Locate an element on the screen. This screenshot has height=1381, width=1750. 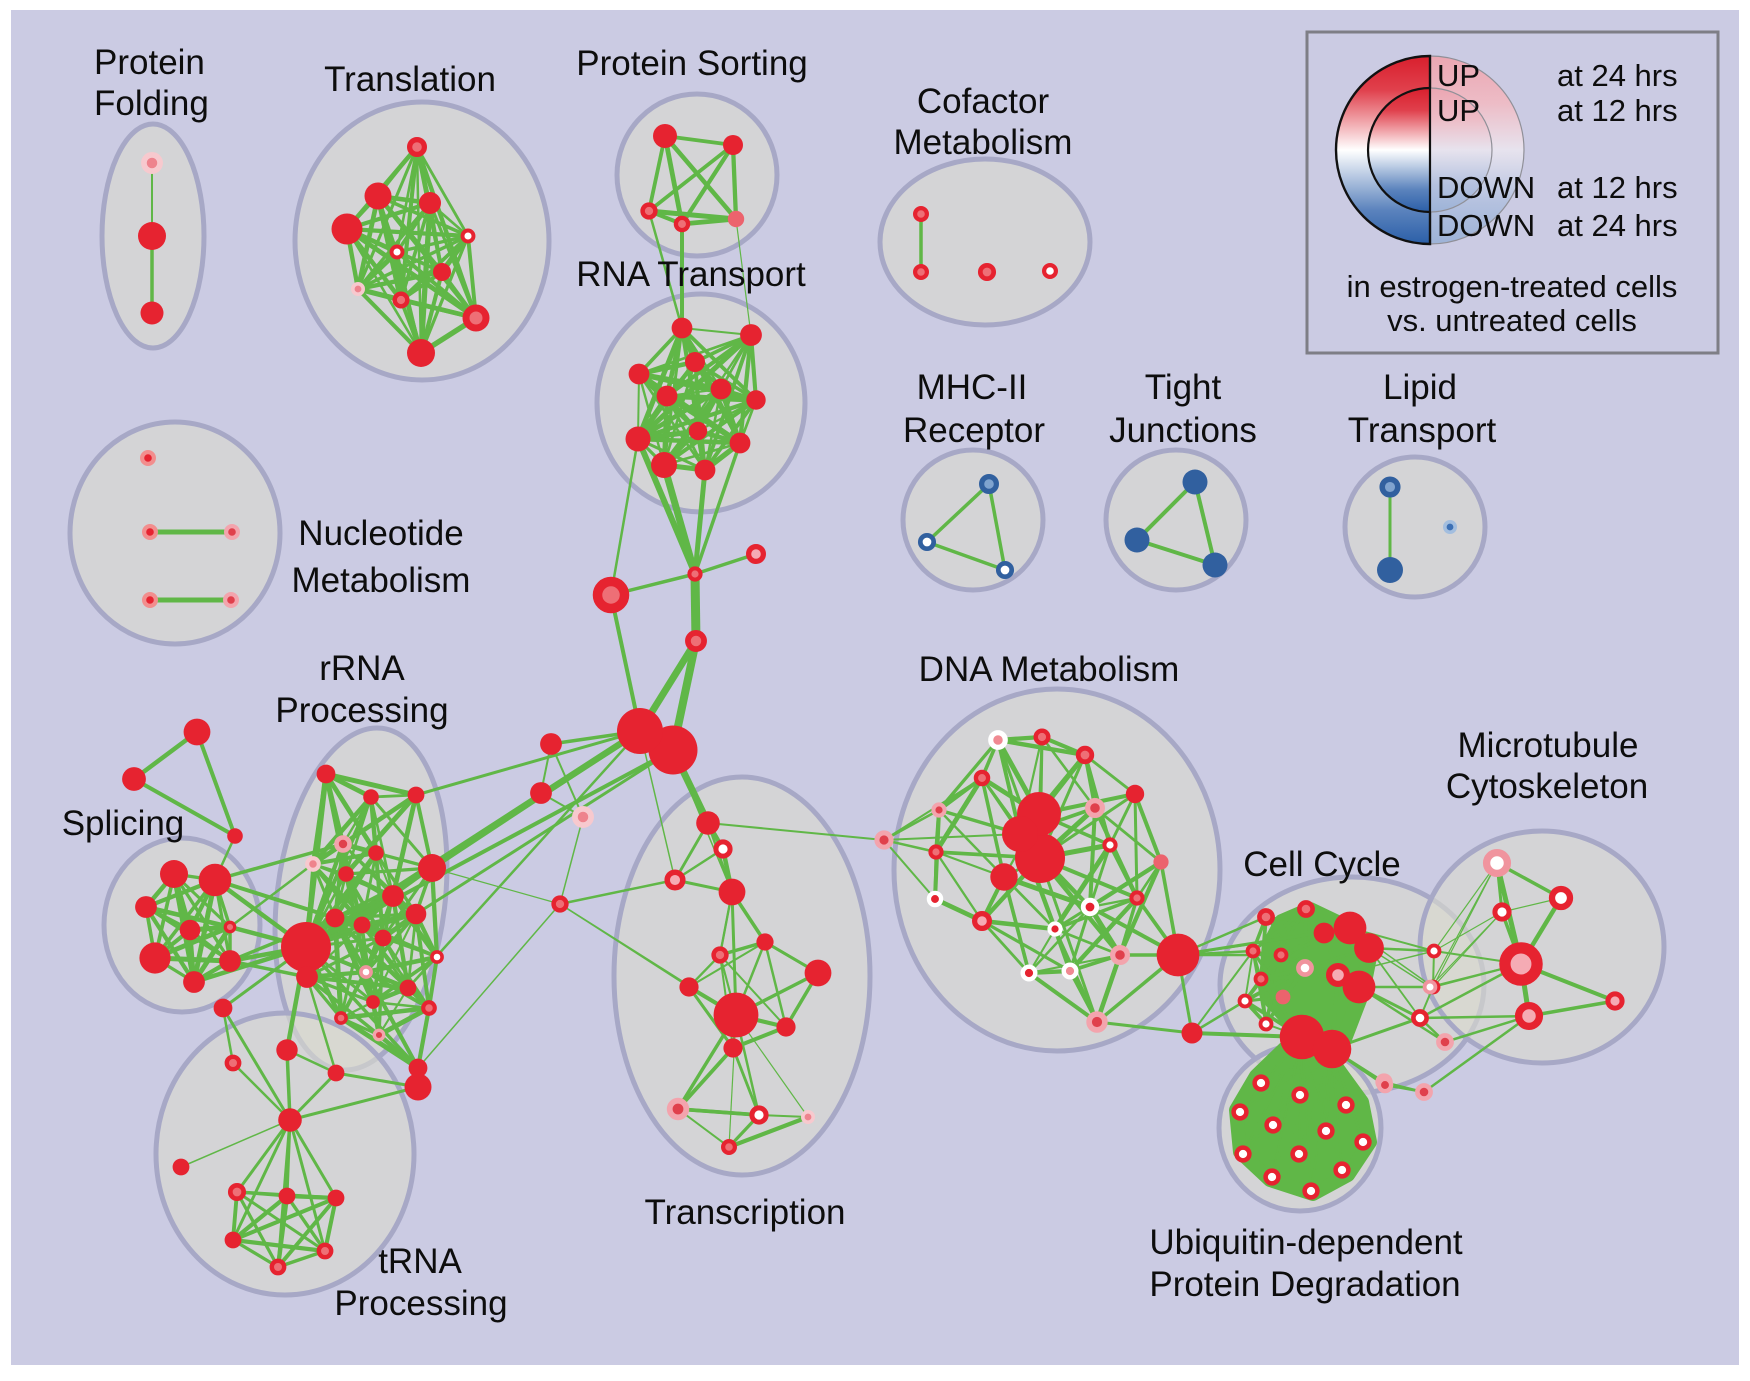
svg-text: Cytoskeleton is located at coordinates (1547, 786).